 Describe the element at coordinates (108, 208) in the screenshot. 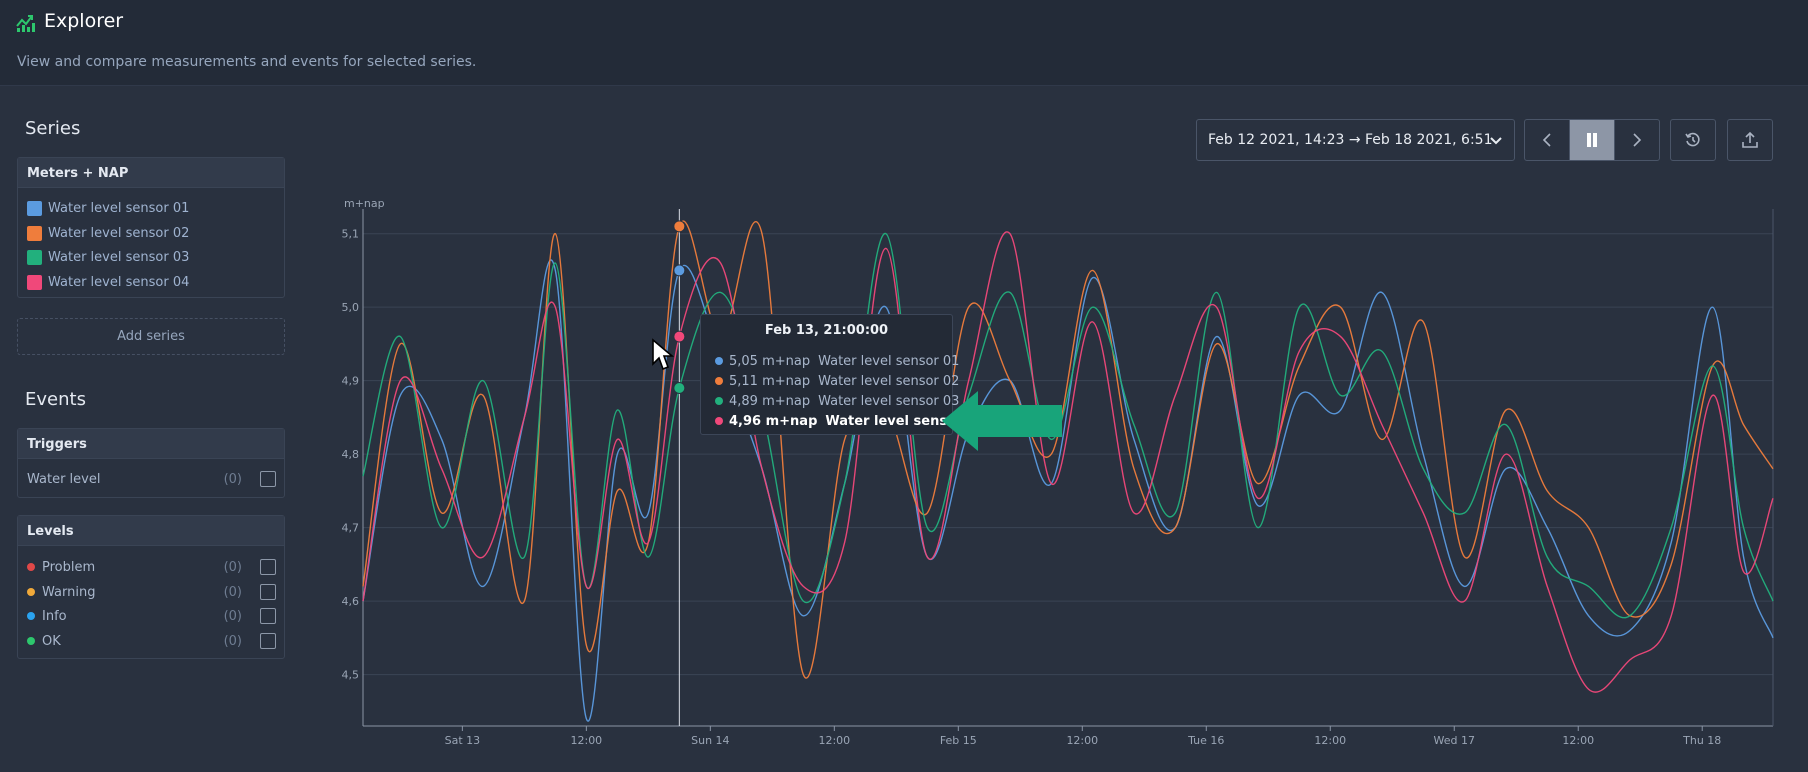

I see `series-item-sensor-01: Water level sensor 01` at that location.